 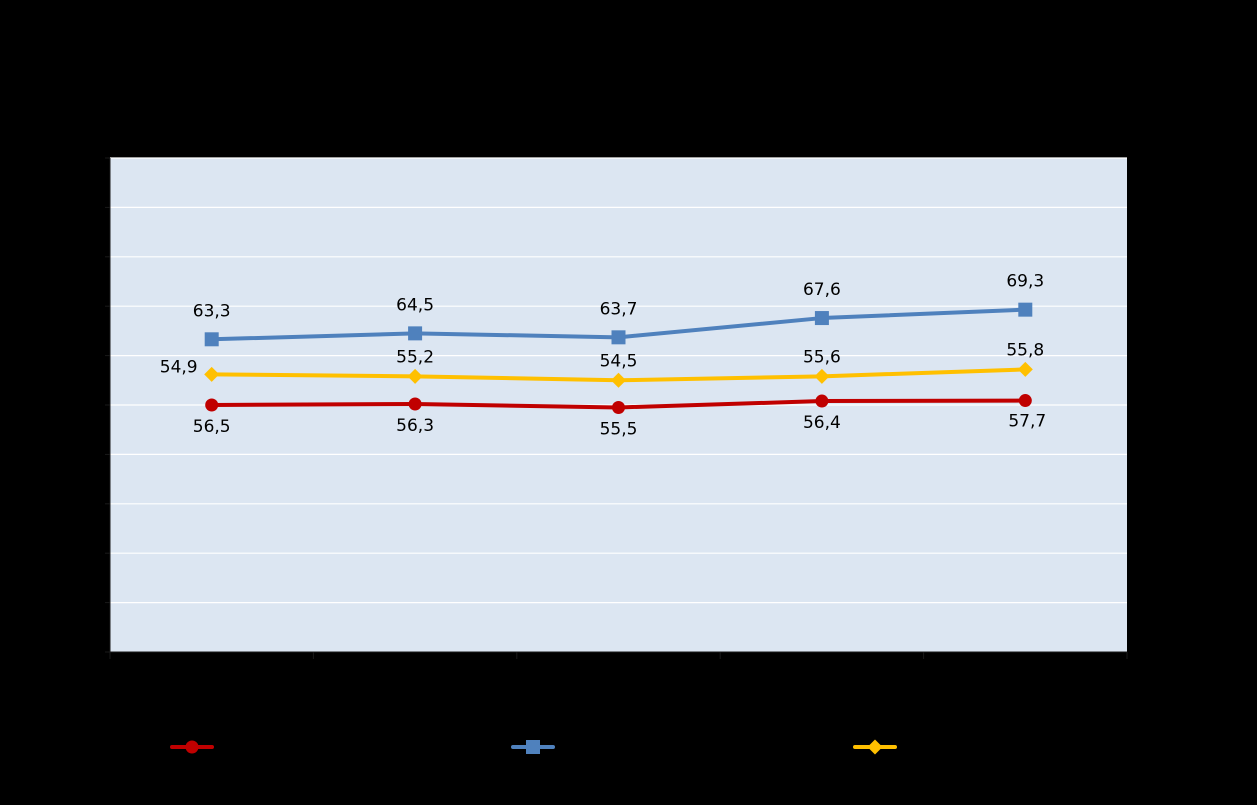 I want to click on data-label: 64,5, so click(x=415, y=305).